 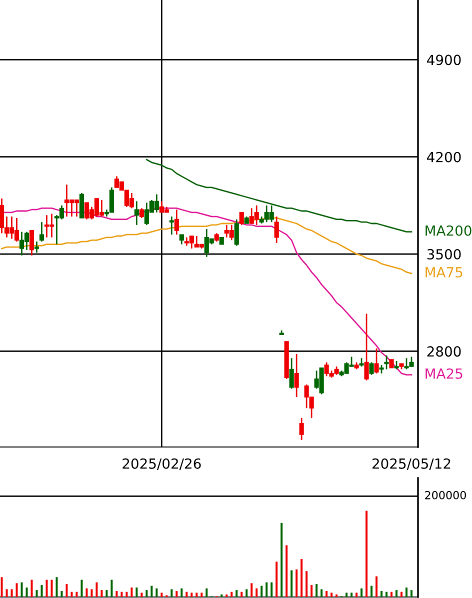 What do you see at coordinates (444, 60) in the screenshot?
I see `y-tick-label: 4900` at bounding box center [444, 60].